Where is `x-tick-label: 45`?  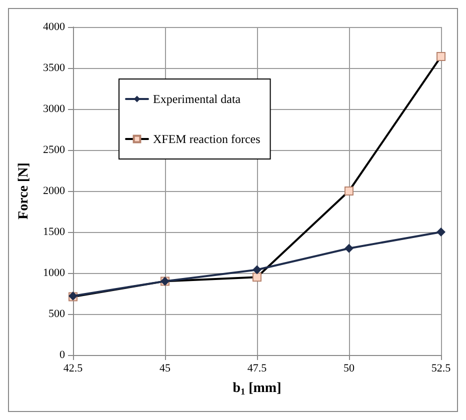 x-tick-label: 45 is located at coordinates (165, 368).